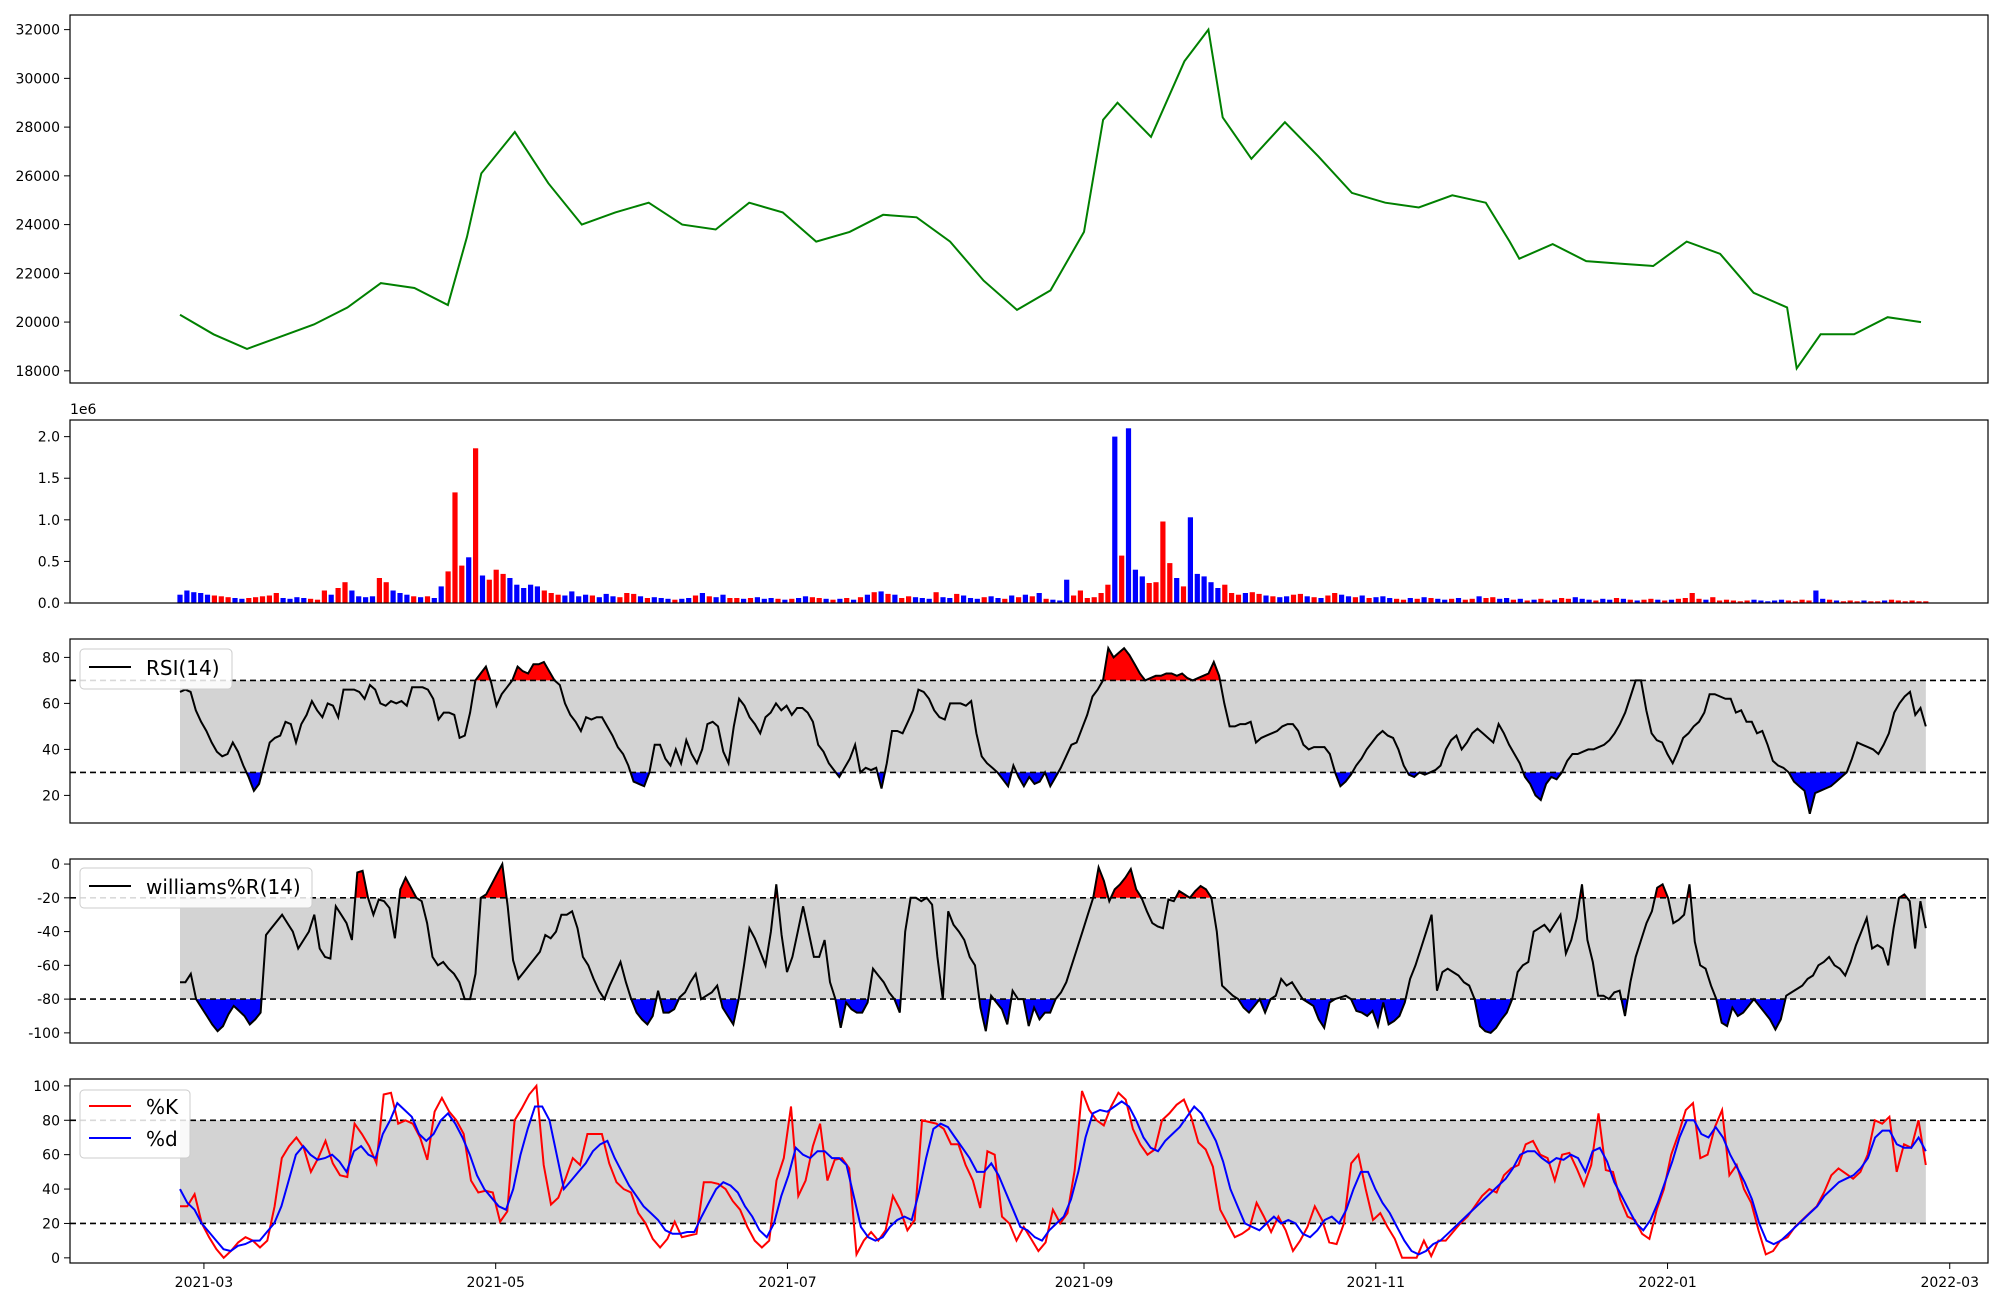 The height and width of the screenshot is (1300, 2000). I want to click on y-tick-label: 22000, so click(37, 274).